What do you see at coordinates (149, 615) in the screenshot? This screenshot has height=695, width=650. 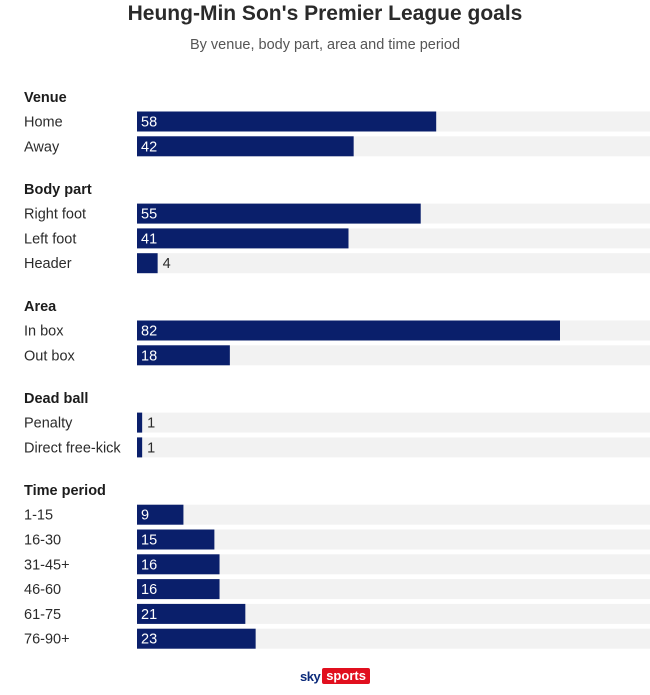 I see `data-label: 21` at bounding box center [149, 615].